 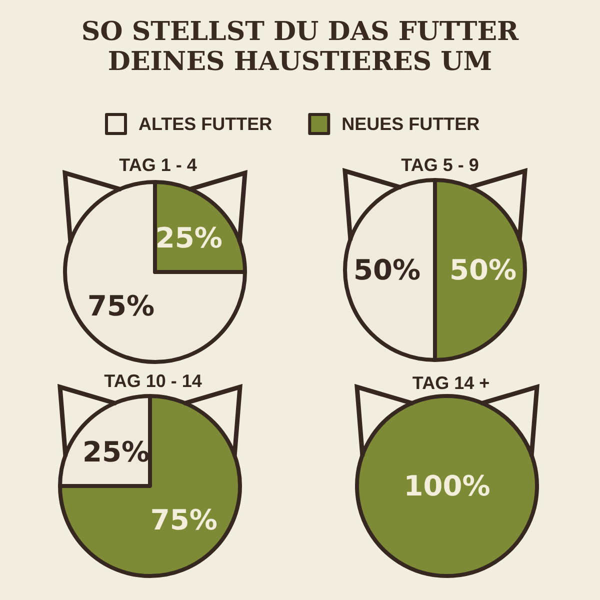 What do you see at coordinates (205, 124) in the screenshot?
I see `legend-label: ALTES FUTTER` at bounding box center [205, 124].